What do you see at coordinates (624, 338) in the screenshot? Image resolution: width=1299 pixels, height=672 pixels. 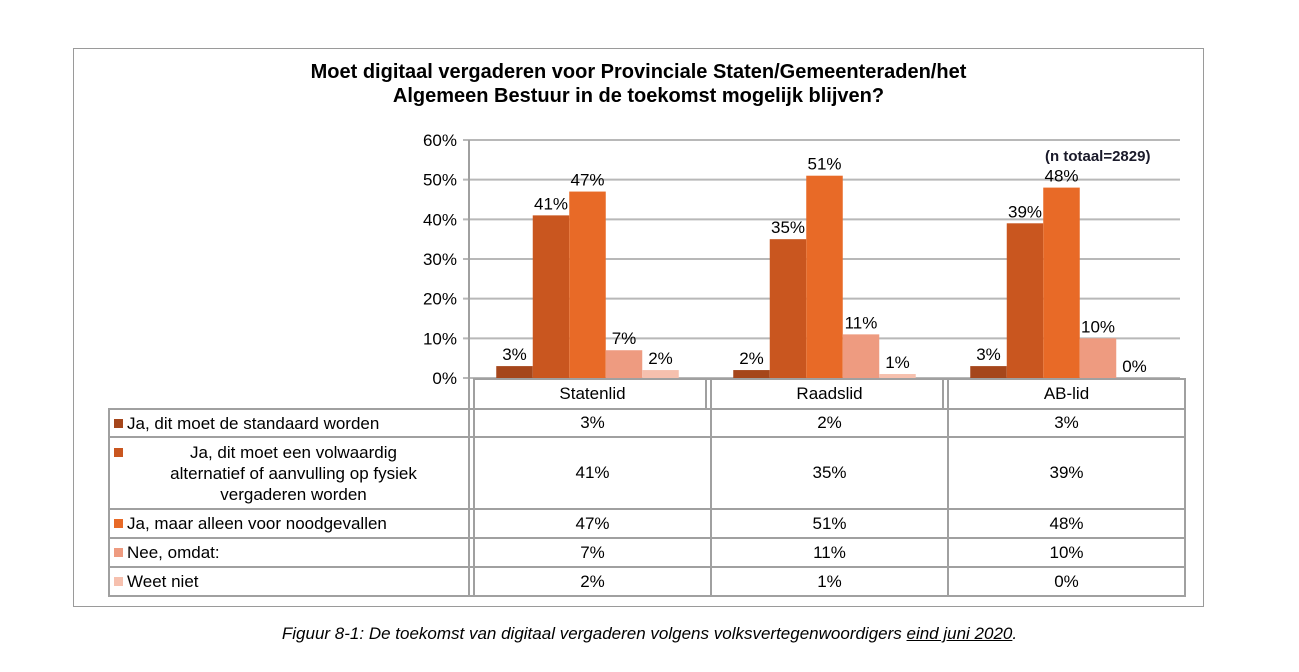 I see `data-label: 7%` at bounding box center [624, 338].